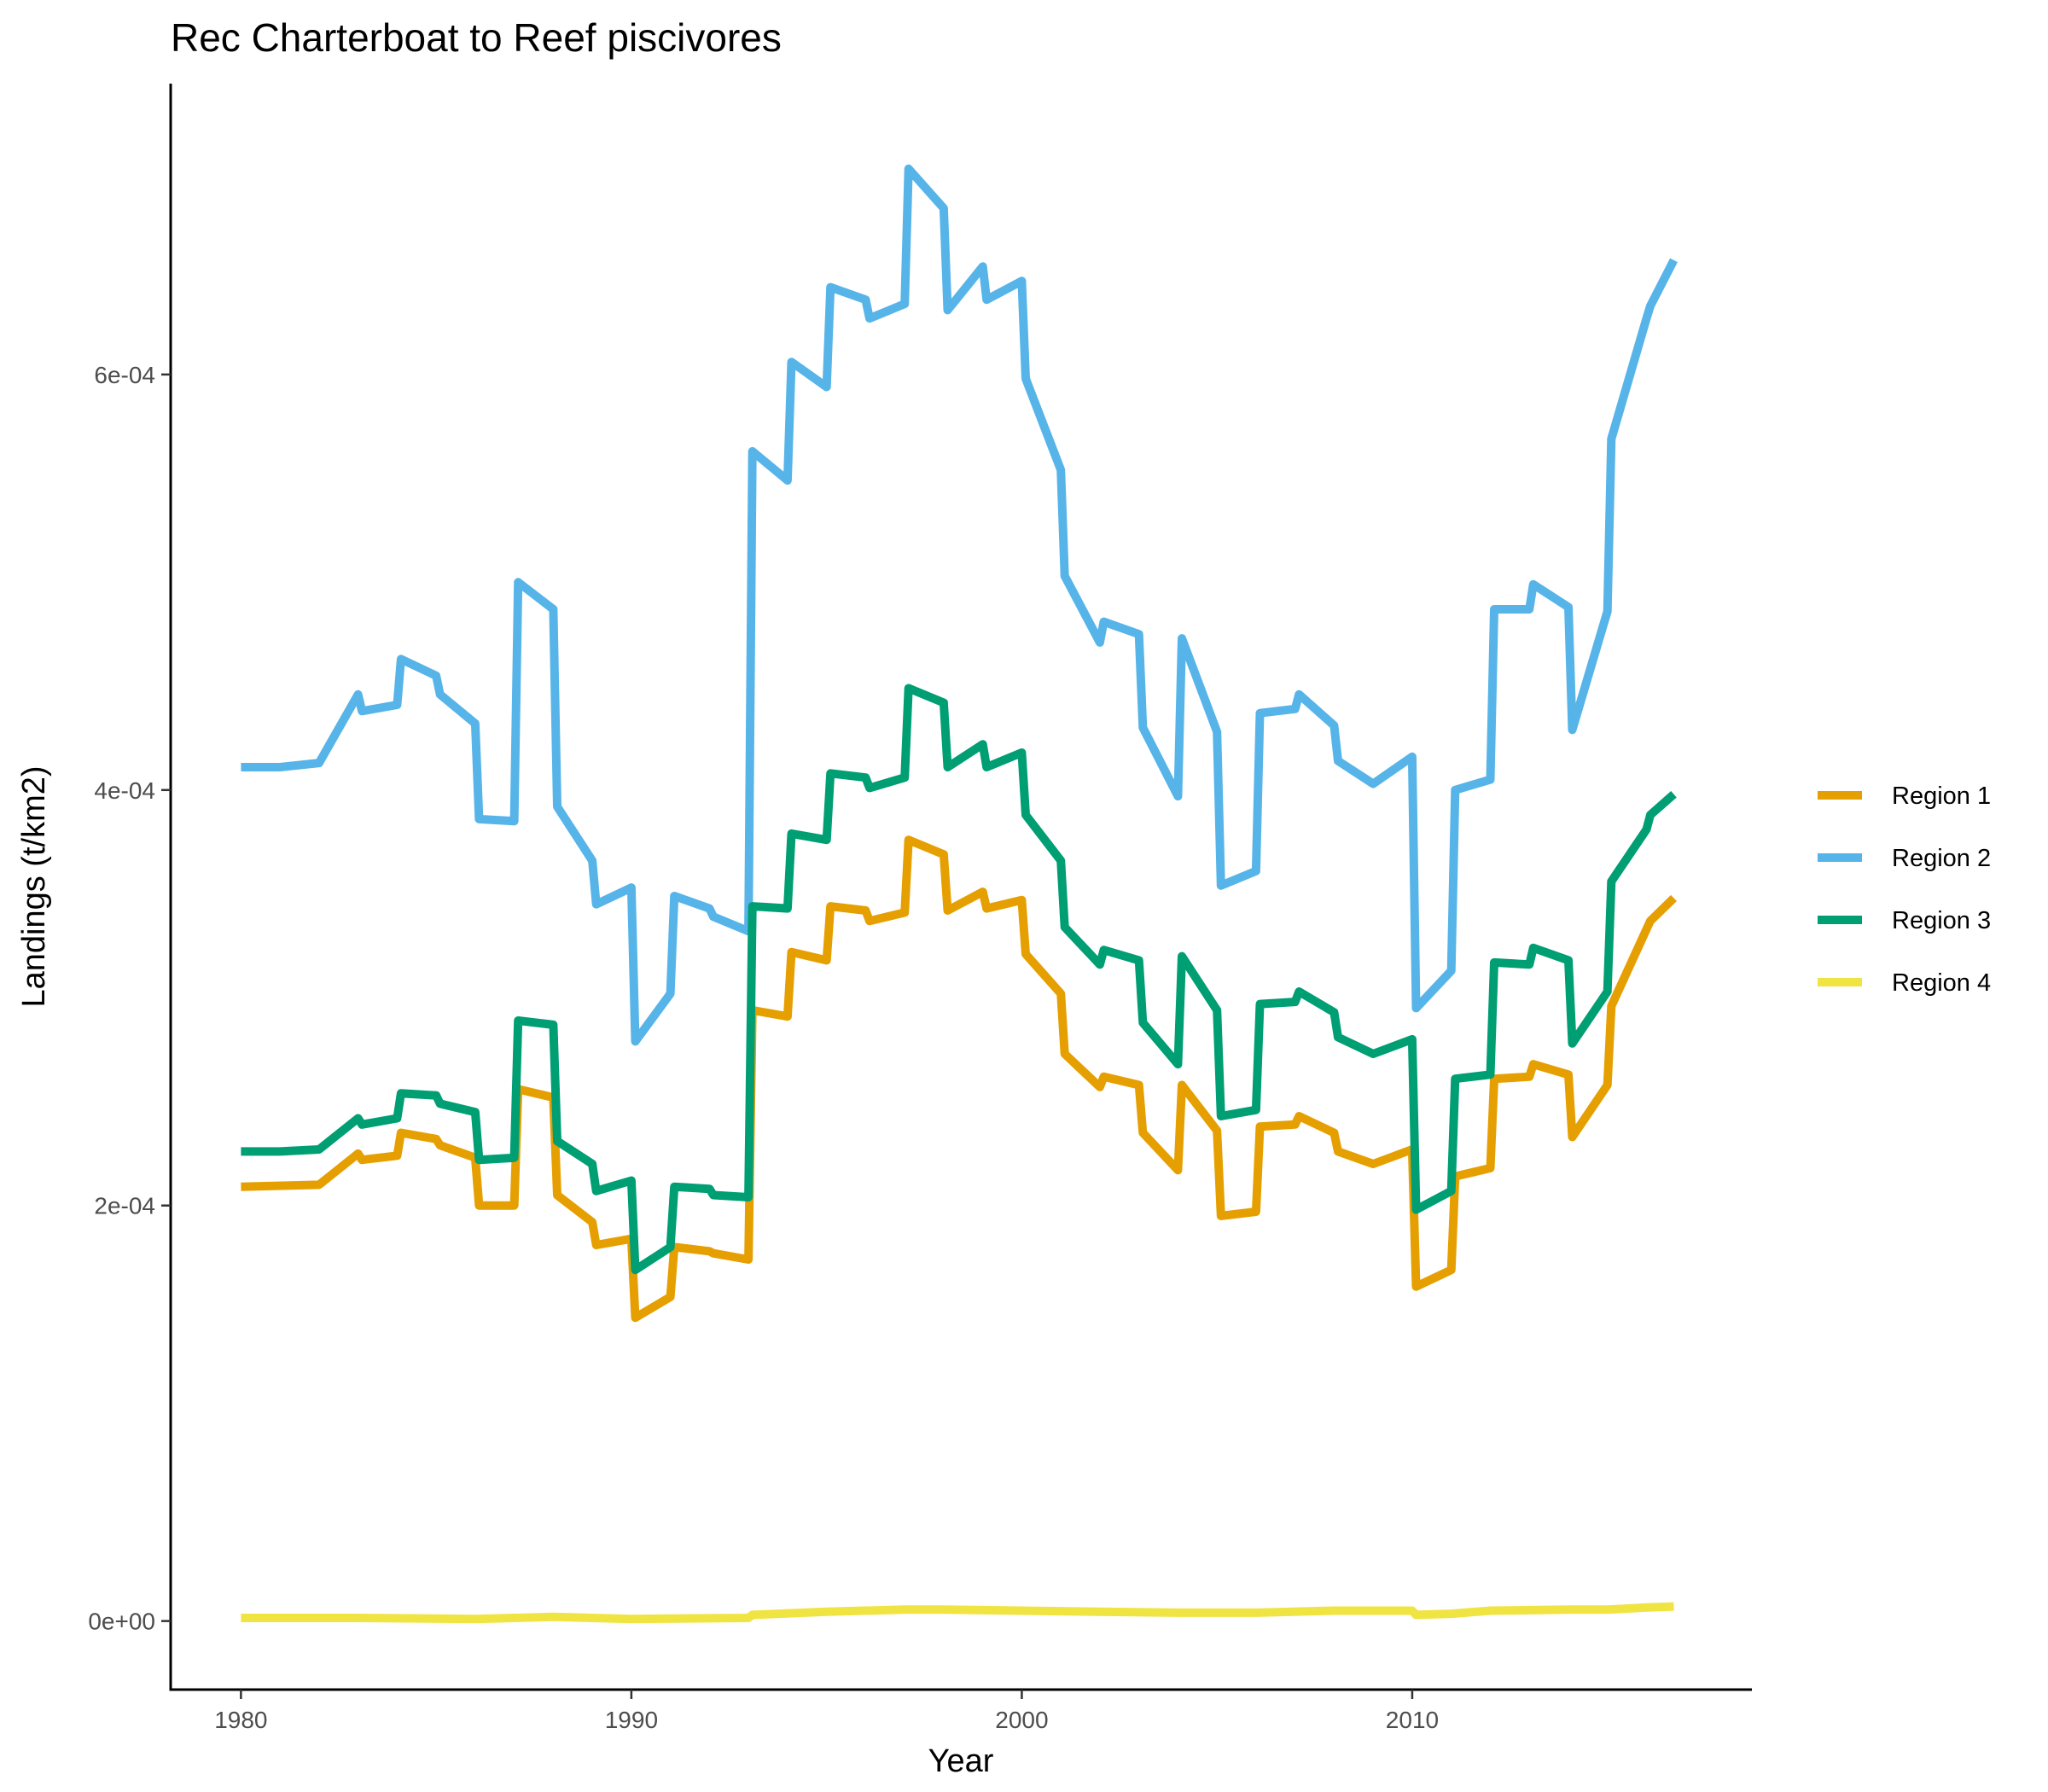 The width and height of the screenshot is (2048, 1792). What do you see at coordinates (1905, 890) in the screenshot?
I see `legend: Region 1 Region 2 Region 3 Region 4` at bounding box center [1905, 890].